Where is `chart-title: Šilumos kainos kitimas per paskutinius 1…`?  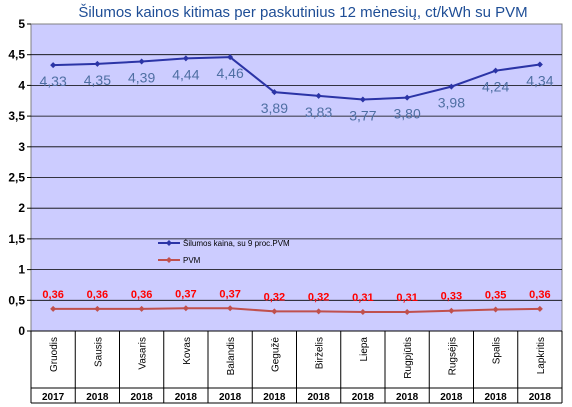
chart-title: Šilumos kainos kitimas per paskutinius 1… is located at coordinates (302, 12).